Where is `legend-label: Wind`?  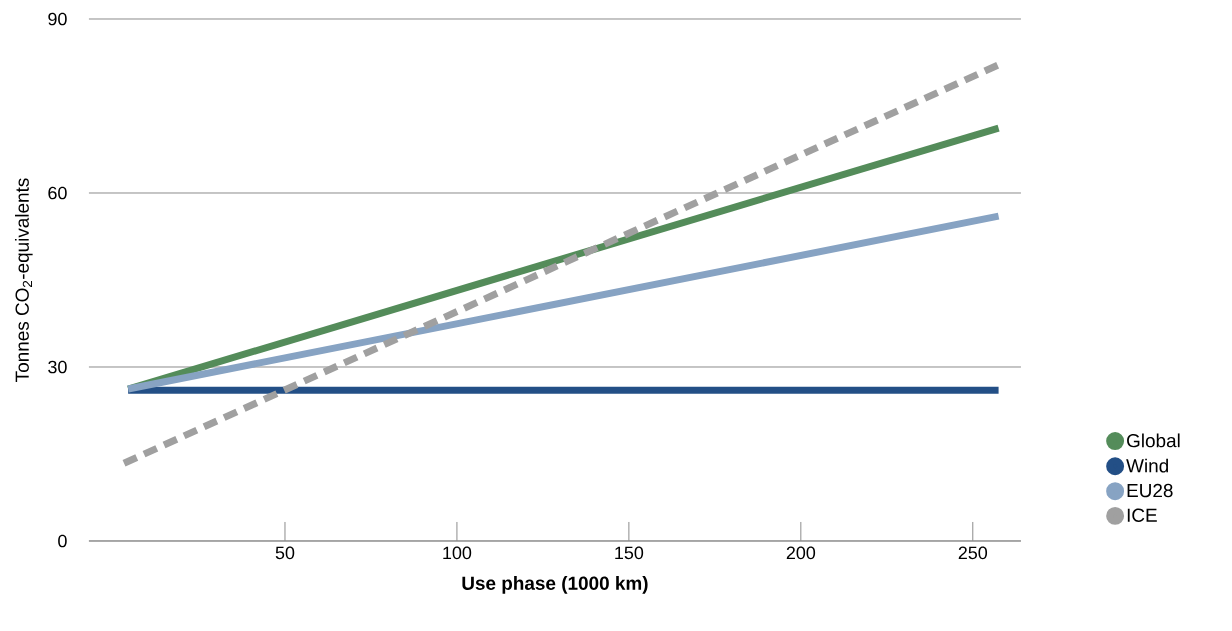 legend-label: Wind is located at coordinates (1147, 465).